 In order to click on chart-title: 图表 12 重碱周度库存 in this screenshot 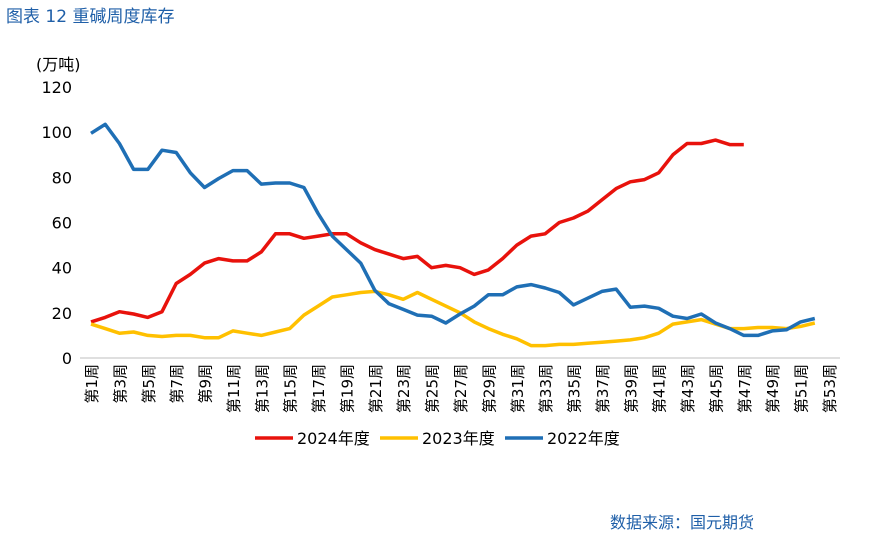, I will do `click(90, 17)`.